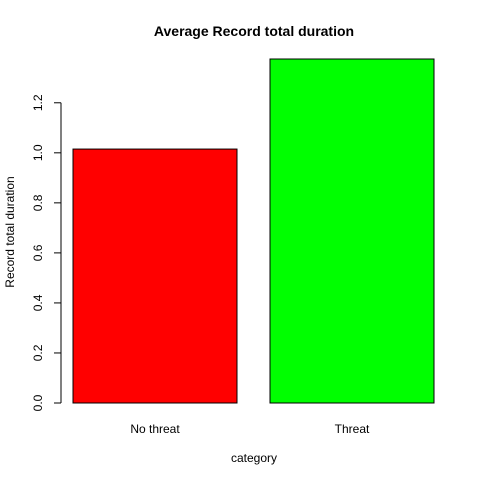 The width and height of the screenshot is (480, 480). I want to click on y-tick-label: 1.0, so click(38, 152).